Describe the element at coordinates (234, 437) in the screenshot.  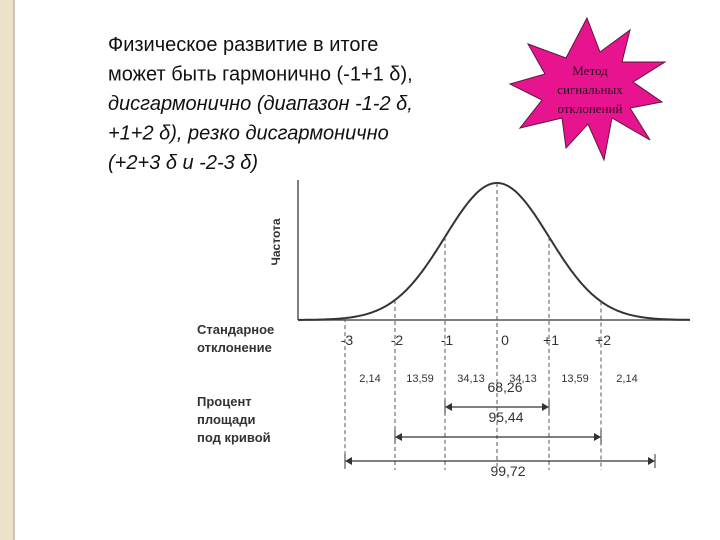
I see `area-label: под кривой` at that location.